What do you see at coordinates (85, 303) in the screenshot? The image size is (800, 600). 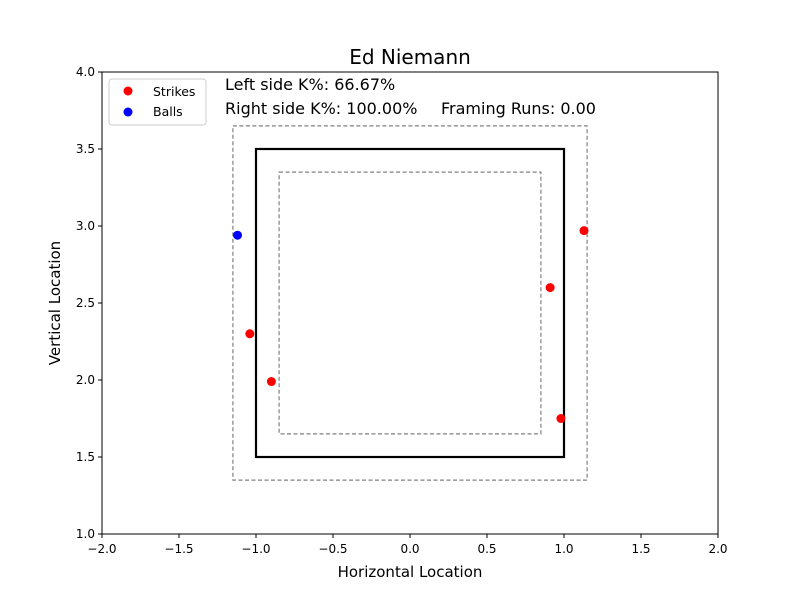 I see `y-tick-label: 2.5` at bounding box center [85, 303].